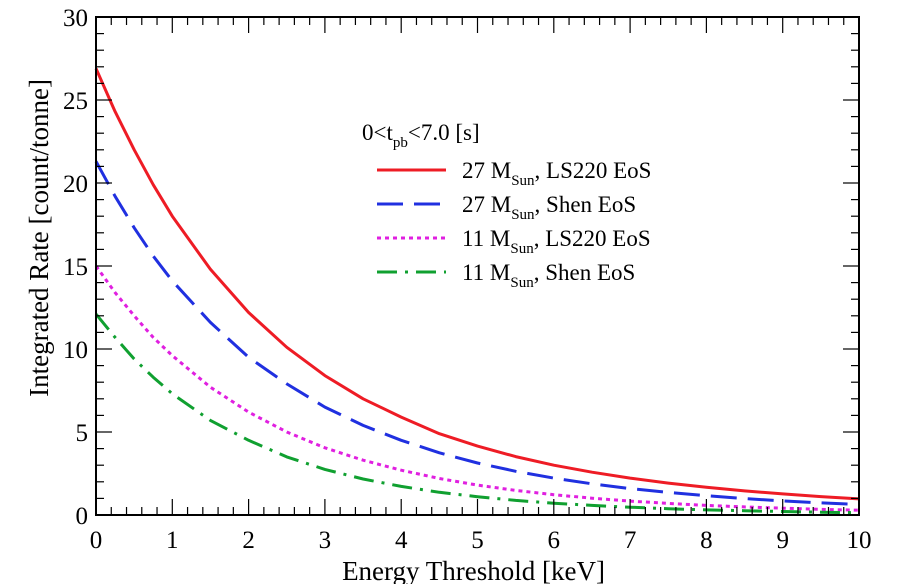 Image resolution: width=909 pixels, height=584 pixels. Describe the element at coordinates (782, 540) in the screenshot. I see `x-tick-label: 9` at that location.